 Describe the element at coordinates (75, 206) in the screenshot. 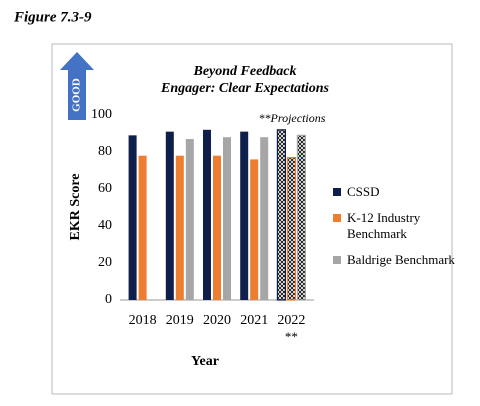

I see `y-axis-label: EKR Score` at that location.